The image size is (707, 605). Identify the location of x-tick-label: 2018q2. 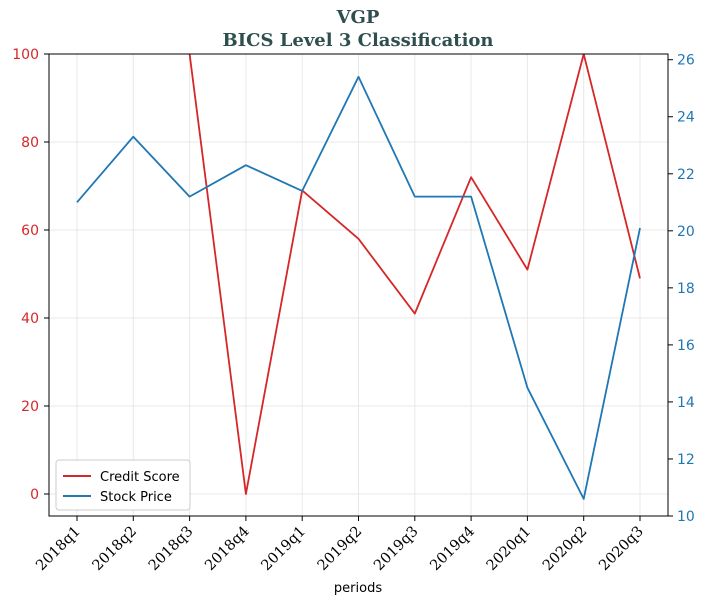
(115, 549).